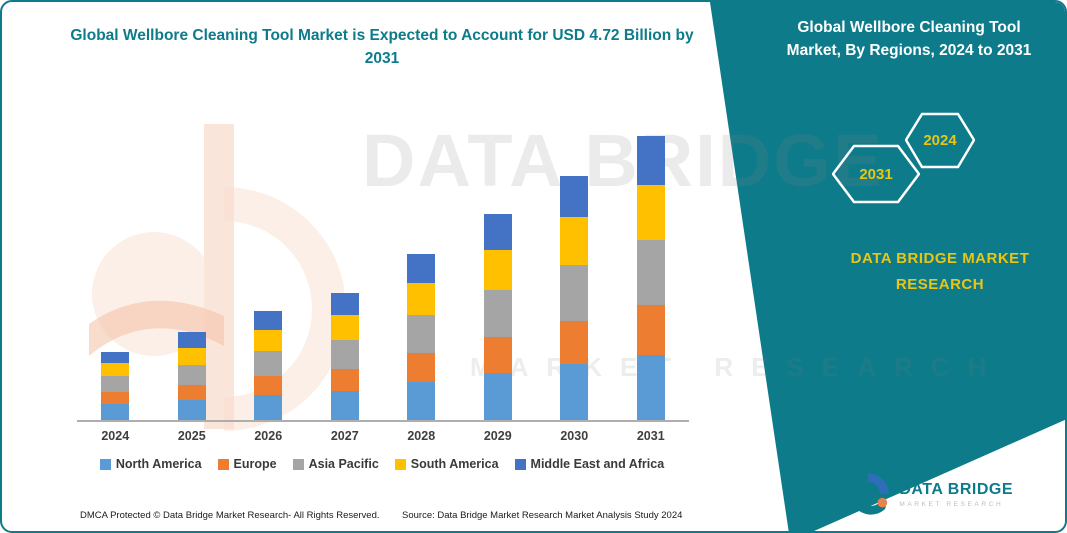 The height and width of the screenshot is (533, 1067). I want to click on stacked-bar-2024, so click(115, 386).